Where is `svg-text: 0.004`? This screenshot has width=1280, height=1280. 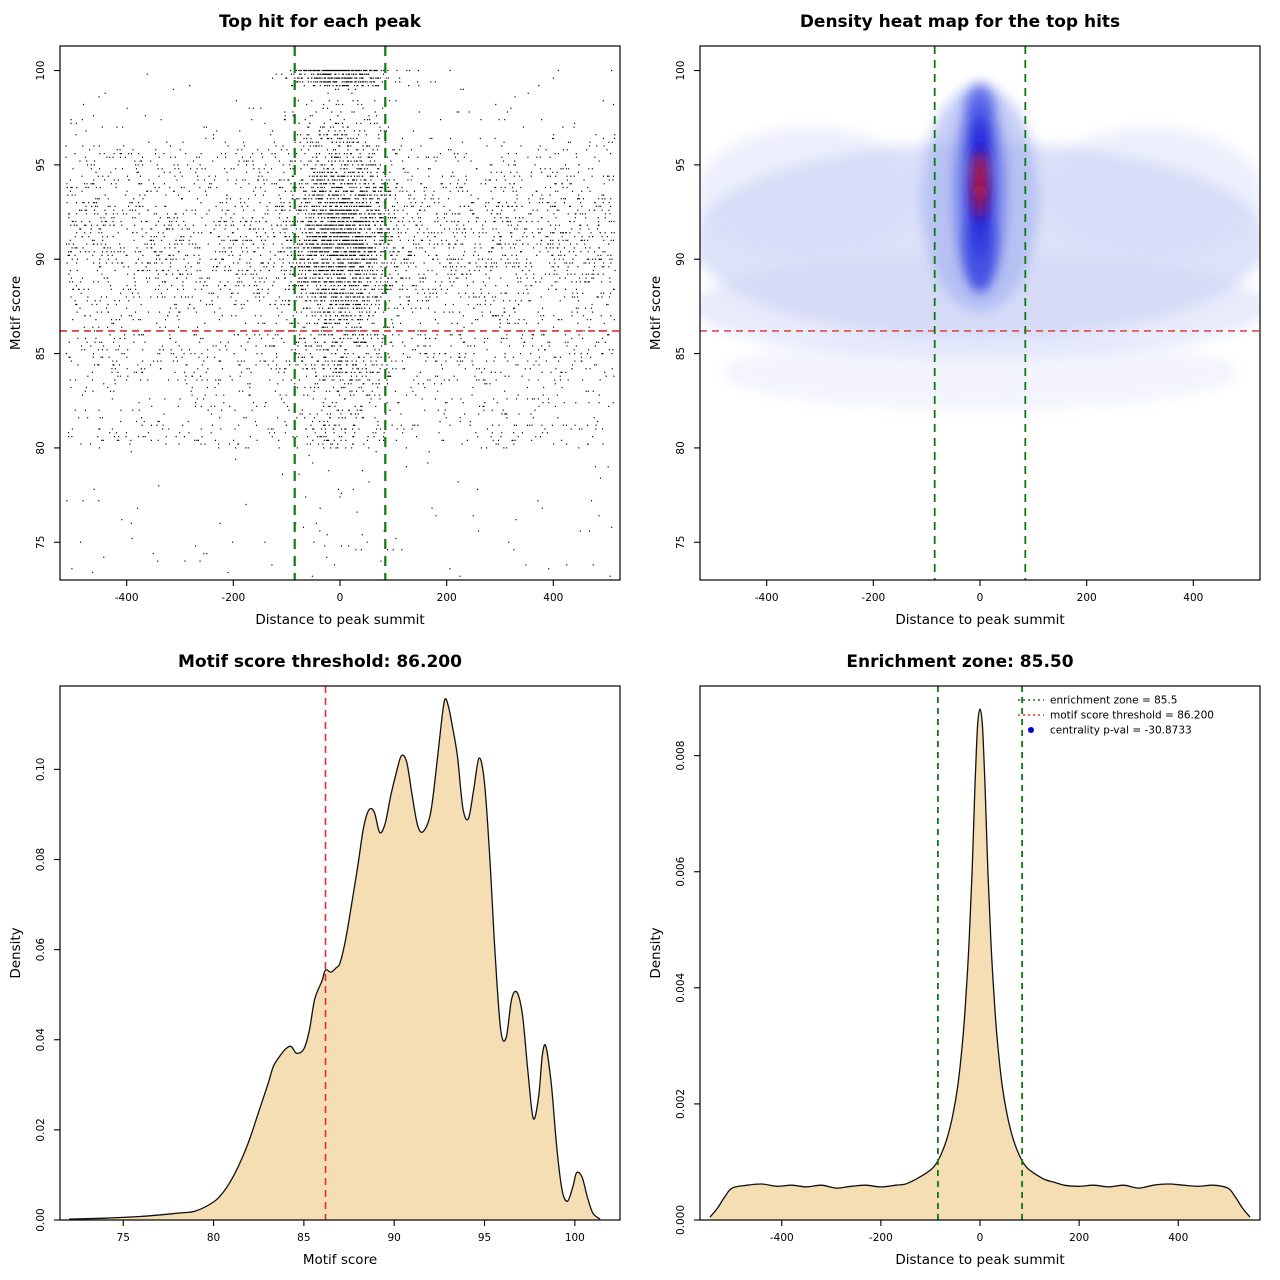 svg-text: 0.004 is located at coordinates (681, 987).